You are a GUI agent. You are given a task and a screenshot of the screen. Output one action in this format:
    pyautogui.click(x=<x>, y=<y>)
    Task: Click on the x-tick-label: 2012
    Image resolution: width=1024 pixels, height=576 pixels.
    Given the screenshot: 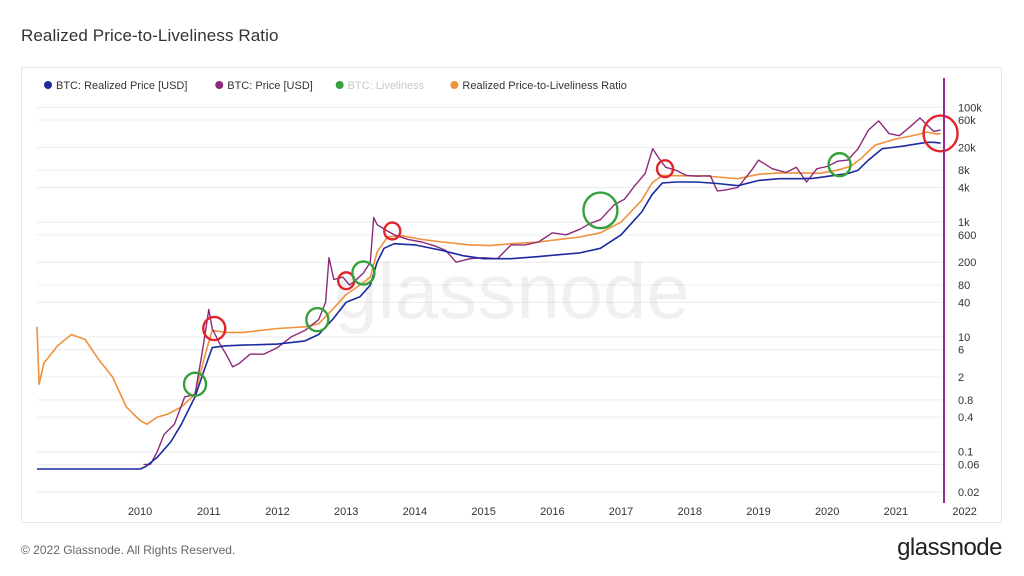 What is the action you would take?
    pyautogui.click(x=277, y=512)
    